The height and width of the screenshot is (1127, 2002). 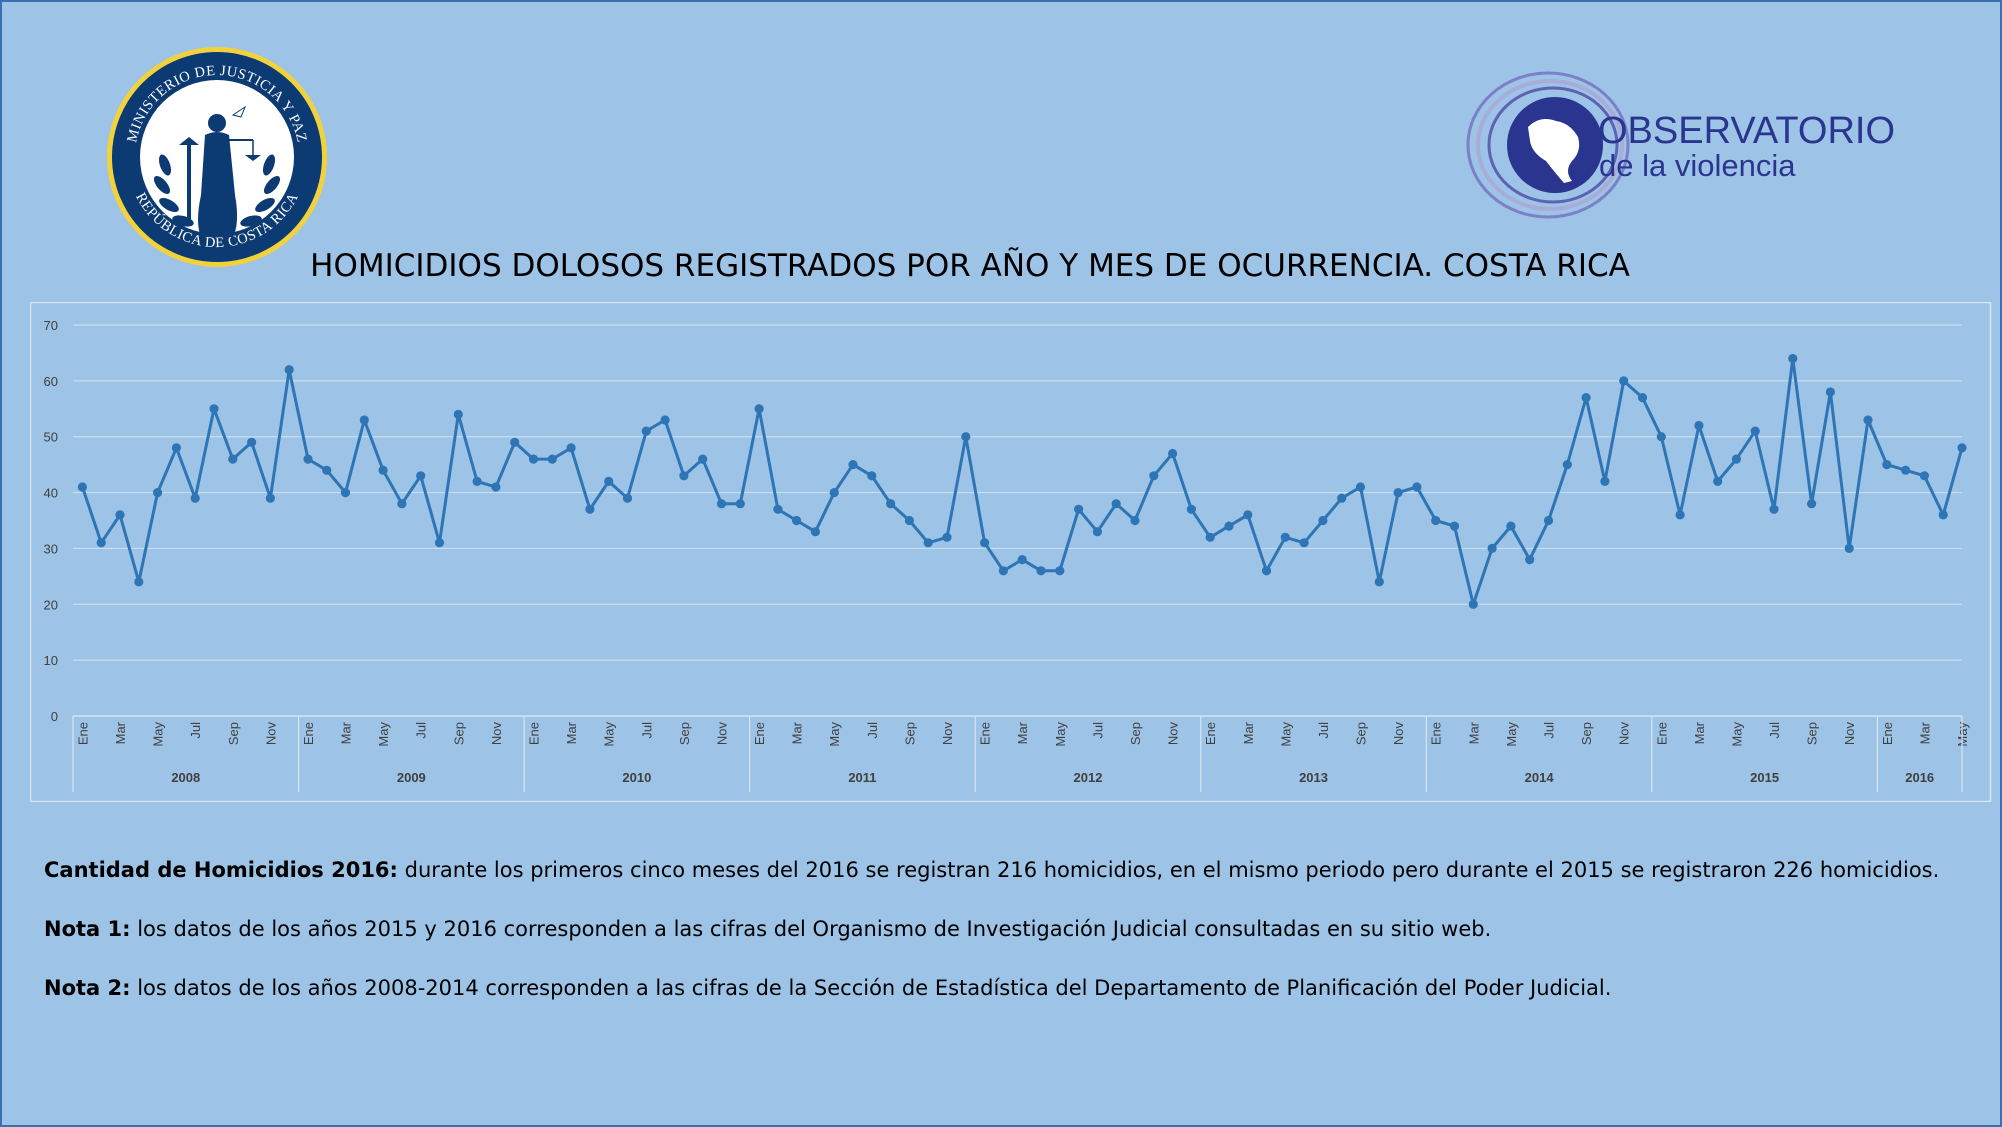 What do you see at coordinates (51, 548) in the screenshot?
I see `y-tick-label: 30` at bounding box center [51, 548].